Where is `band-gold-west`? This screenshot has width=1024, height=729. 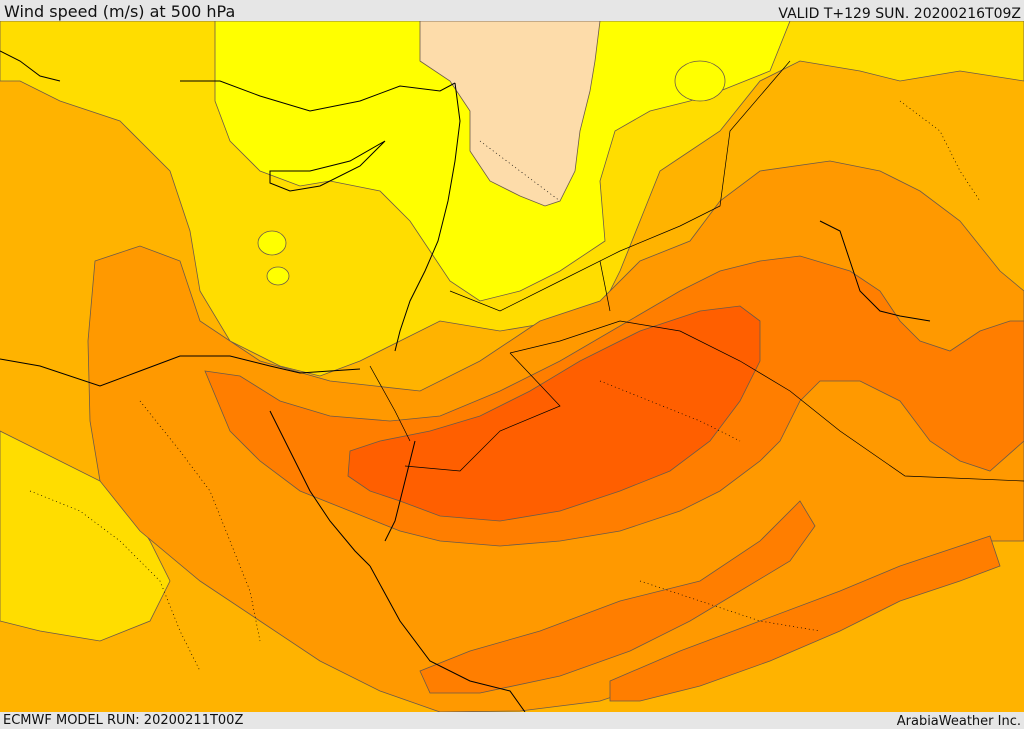 band-gold-west is located at coordinates (85, 536).